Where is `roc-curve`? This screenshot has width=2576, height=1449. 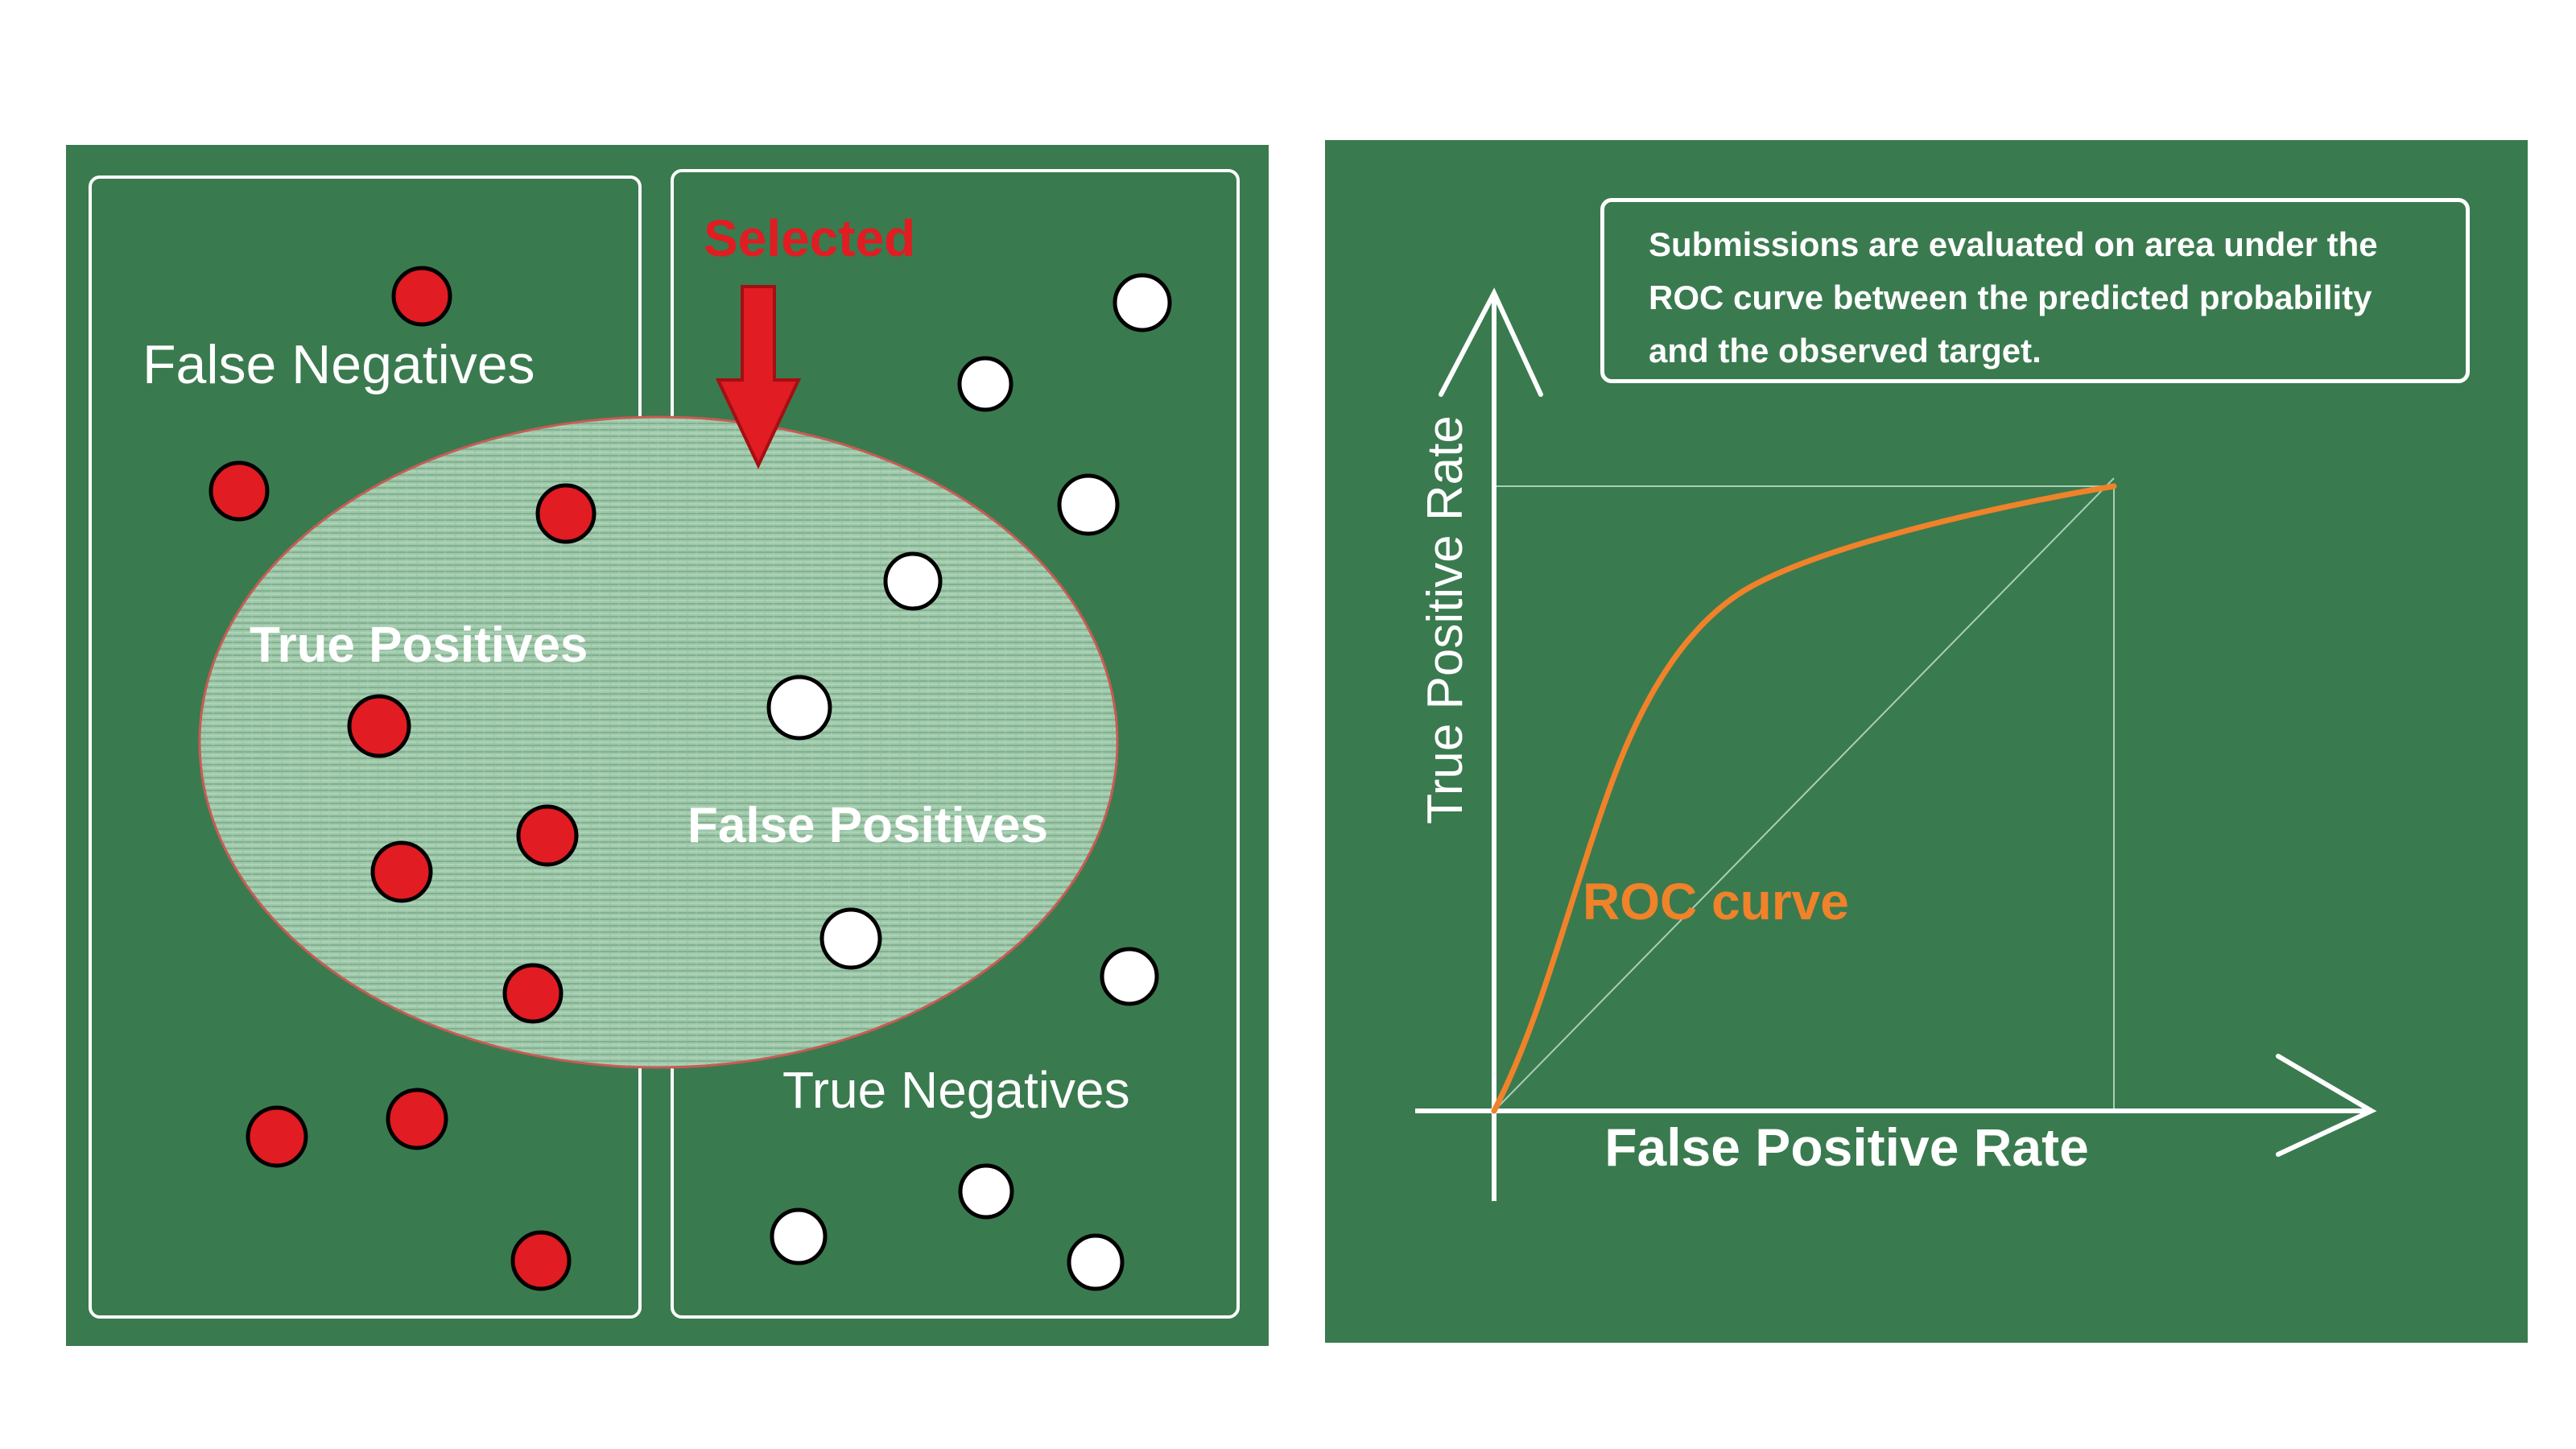 roc-curve is located at coordinates (1804, 798).